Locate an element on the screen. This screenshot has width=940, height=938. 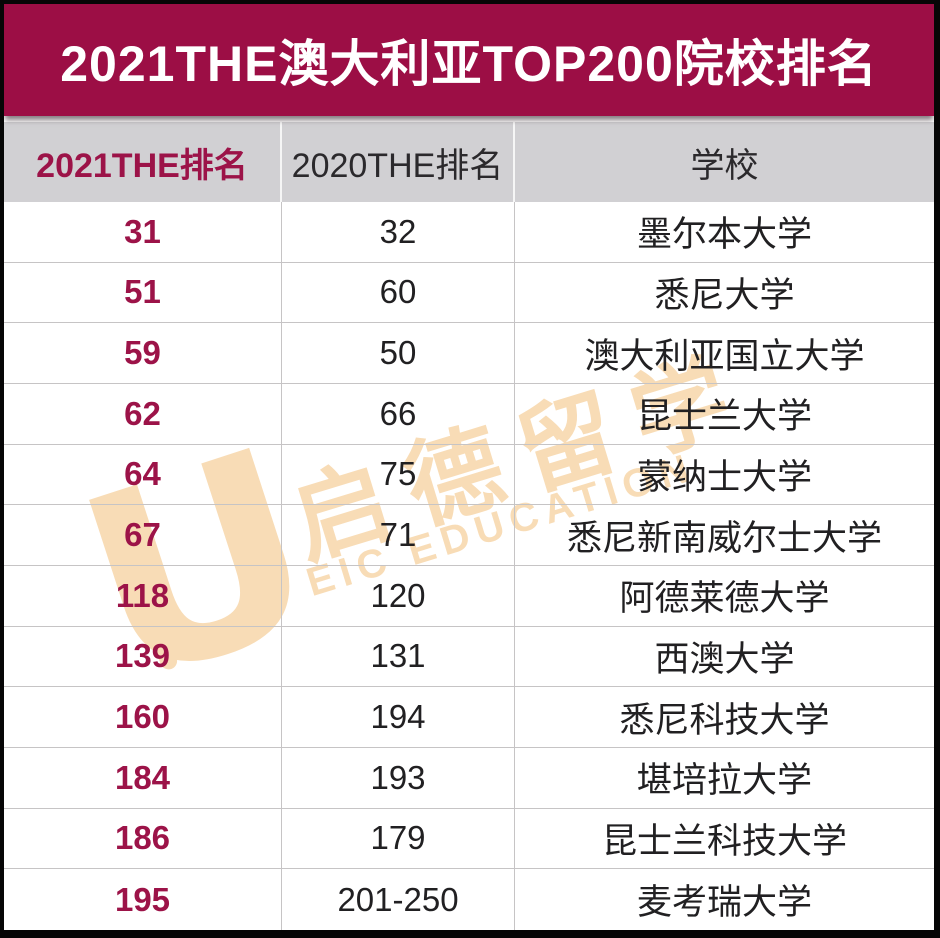
cell-2021-rank: 195 is located at coordinates (143, 899).